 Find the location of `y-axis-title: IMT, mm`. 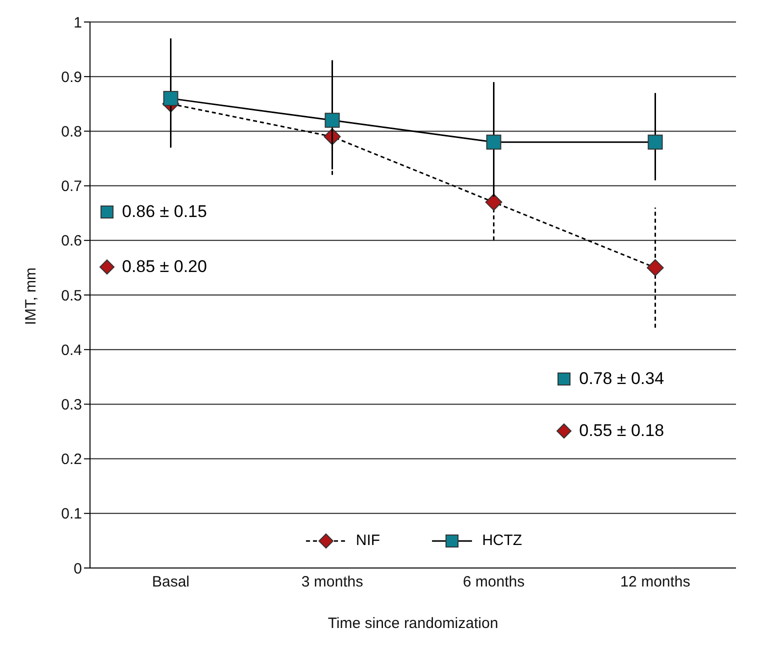

y-axis-title: IMT, mm is located at coordinates (31, 296).